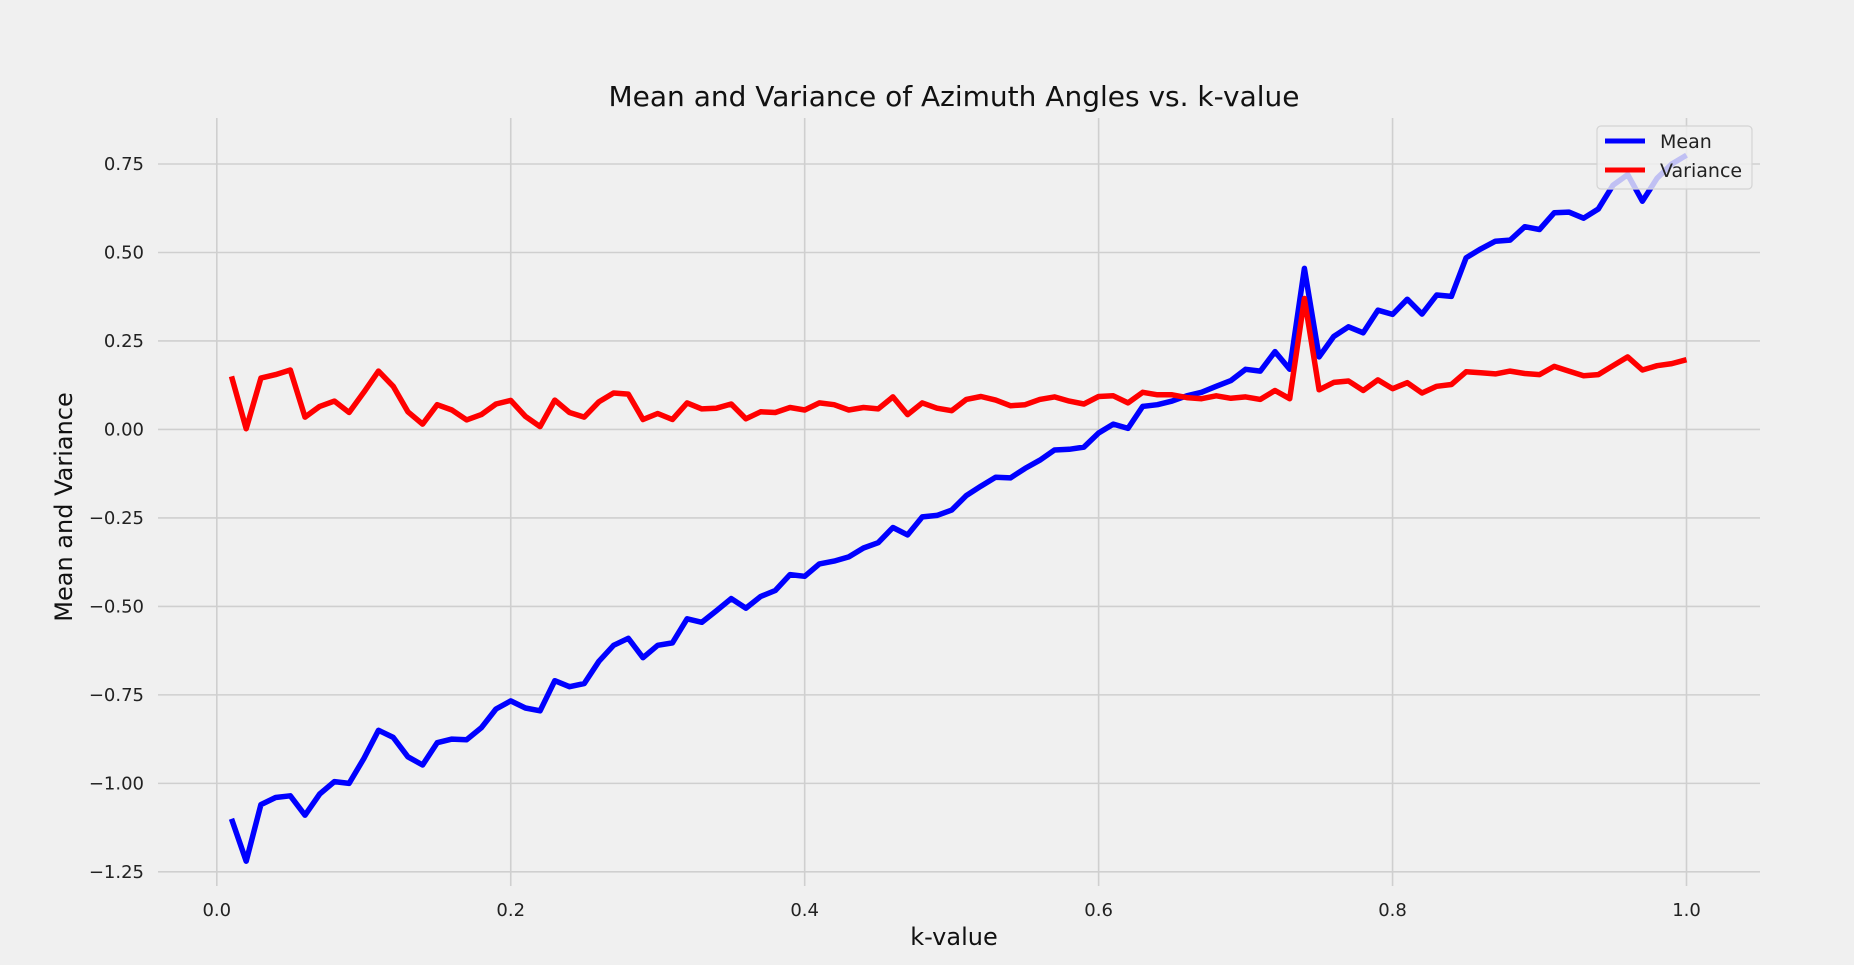 This screenshot has height=965, width=1854. I want to click on y-tick-label: −1.00, so click(116, 783).